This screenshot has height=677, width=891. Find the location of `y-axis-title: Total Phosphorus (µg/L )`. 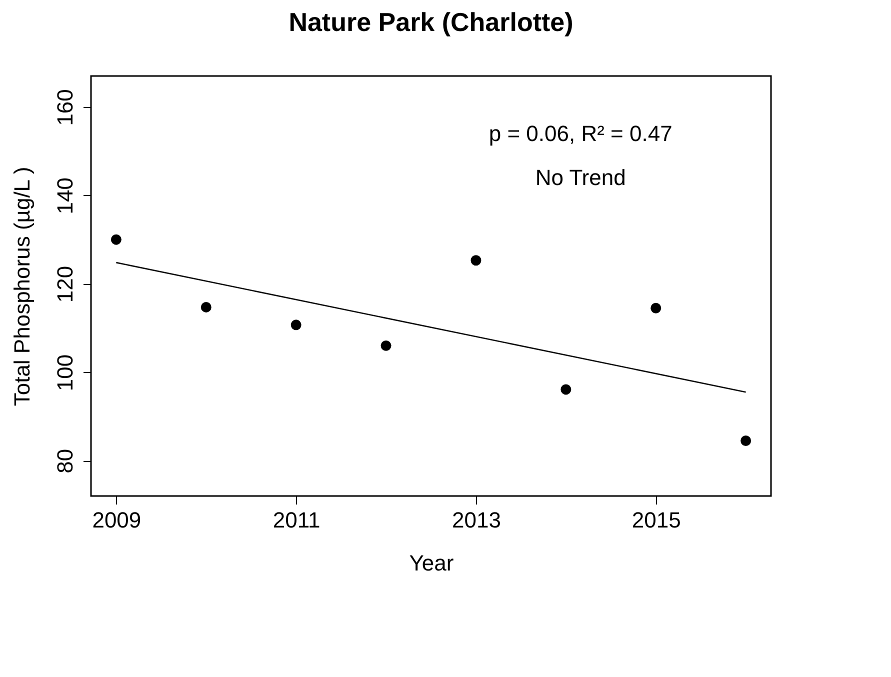

y-axis-title: Total Phosphorus (µg/L ) is located at coordinates (22, 286).